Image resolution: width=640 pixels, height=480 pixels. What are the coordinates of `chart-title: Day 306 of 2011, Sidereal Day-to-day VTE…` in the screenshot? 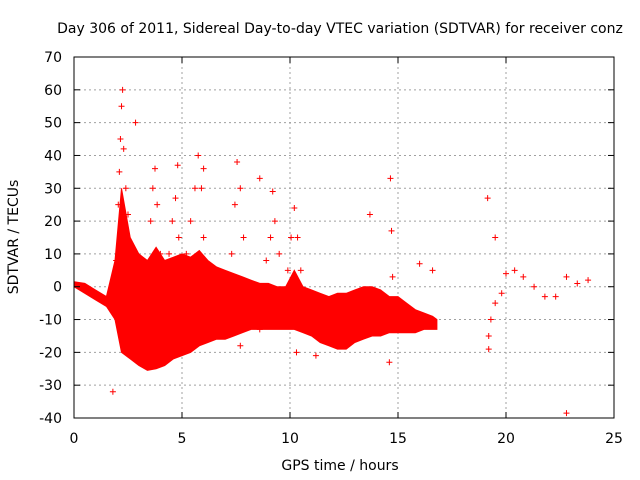 It's located at (340, 29).